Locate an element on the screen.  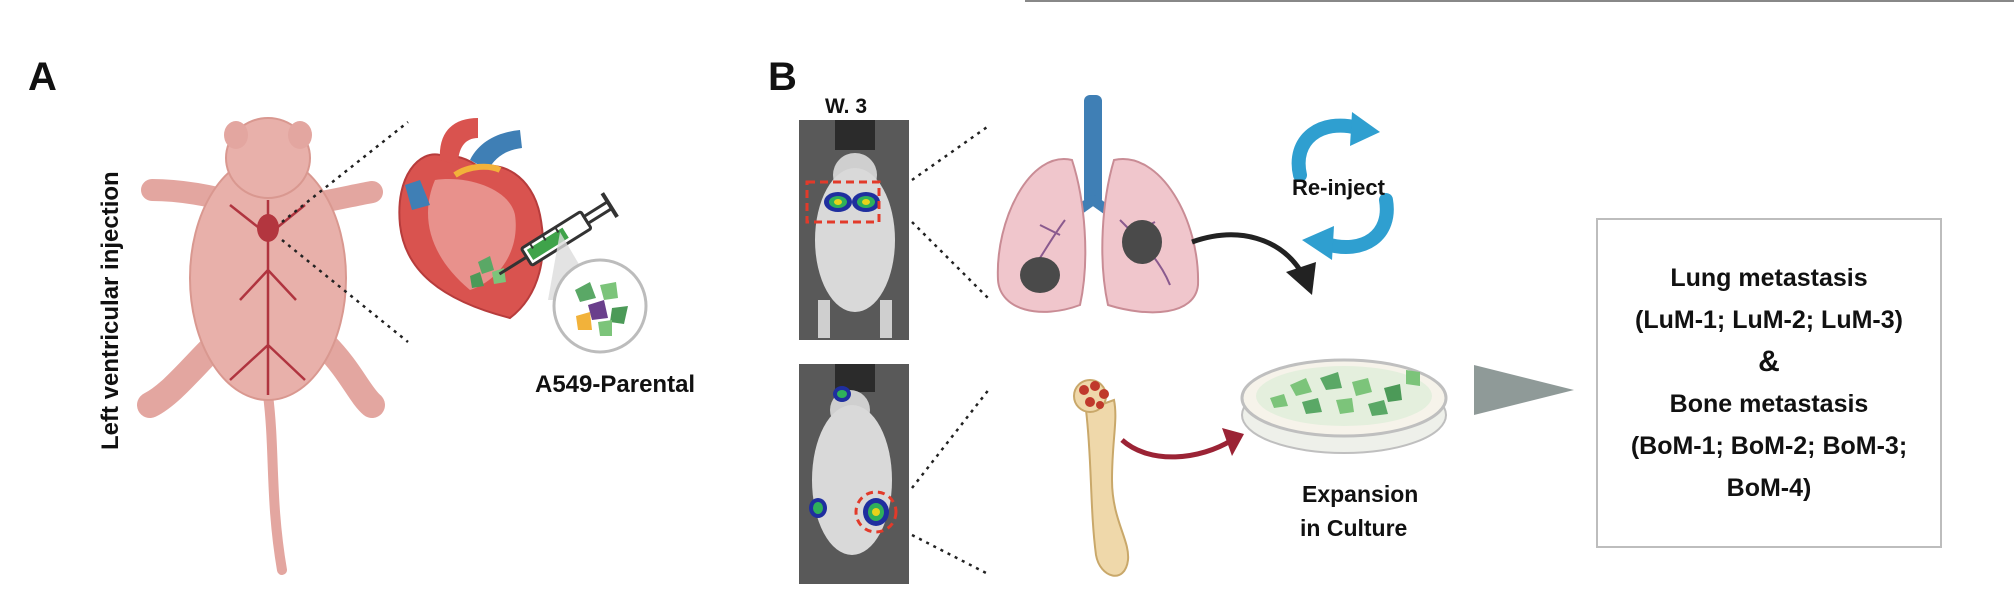
bone-metastasis-line2: BoM-4) is located at coordinates (1769, 488).